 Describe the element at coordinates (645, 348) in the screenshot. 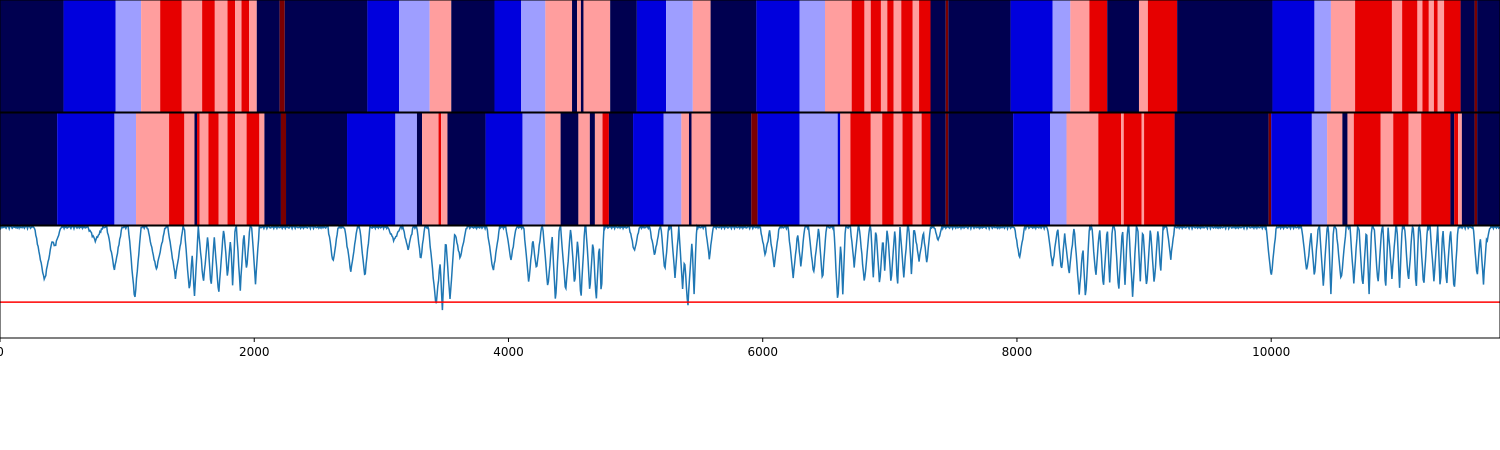

I see `x-axis: 0 2000 4000 6000 8000 10000` at that location.